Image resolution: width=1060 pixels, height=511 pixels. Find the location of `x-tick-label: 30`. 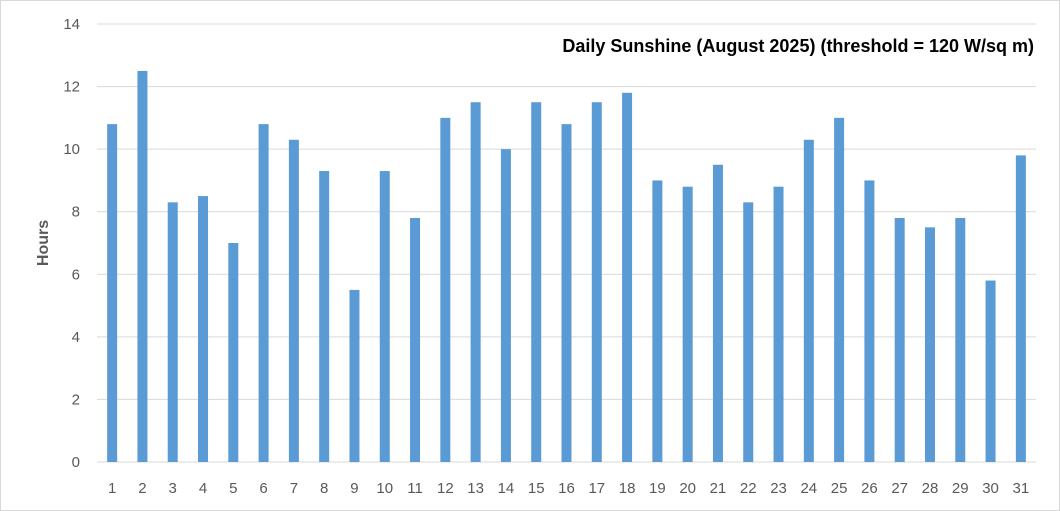

x-tick-label: 30 is located at coordinates (990, 488).